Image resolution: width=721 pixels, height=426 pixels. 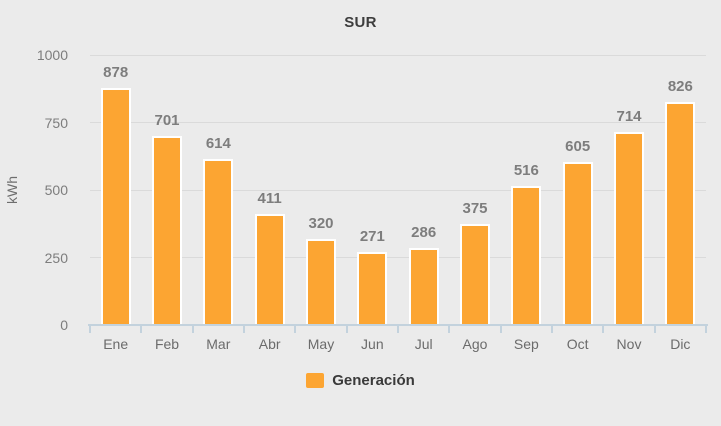 What do you see at coordinates (423, 286) in the screenshot?
I see `bar-jul` at bounding box center [423, 286].